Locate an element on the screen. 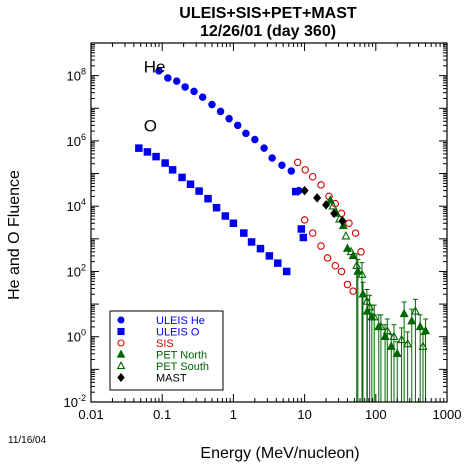  x-tick-label: 1 is located at coordinates (233, 414).